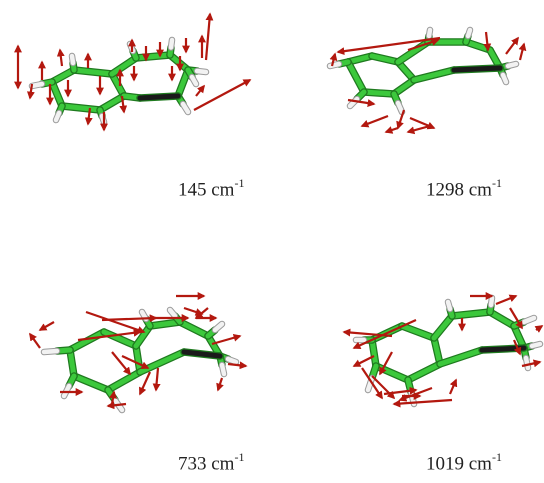 The height and width of the screenshot is (483, 544). What do you see at coordinates (211, 463) in the screenshot?
I see `frequency-label-733: 733 cm-1` at bounding box center [211, 463].